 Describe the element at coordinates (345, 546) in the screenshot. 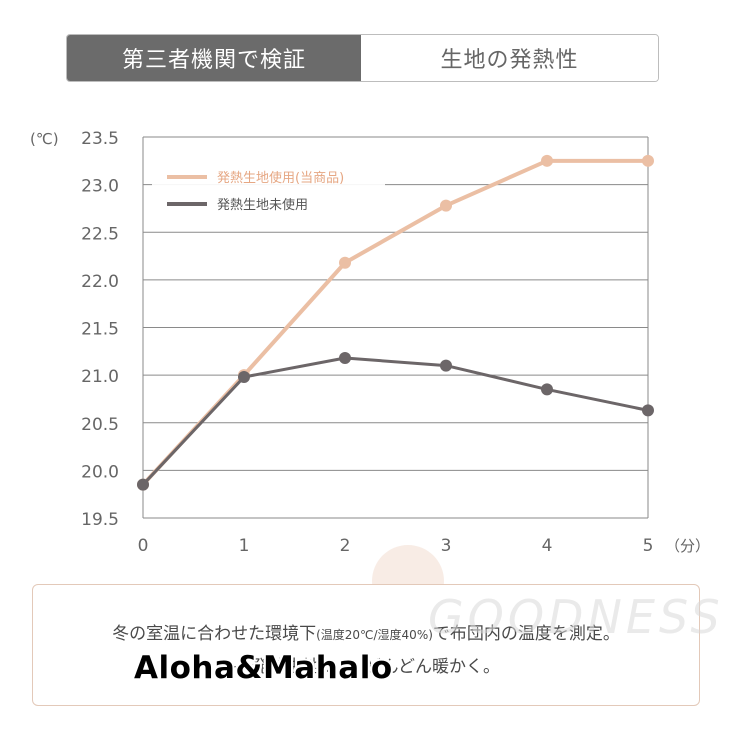

I see `x-tick-label: 2` at that location.